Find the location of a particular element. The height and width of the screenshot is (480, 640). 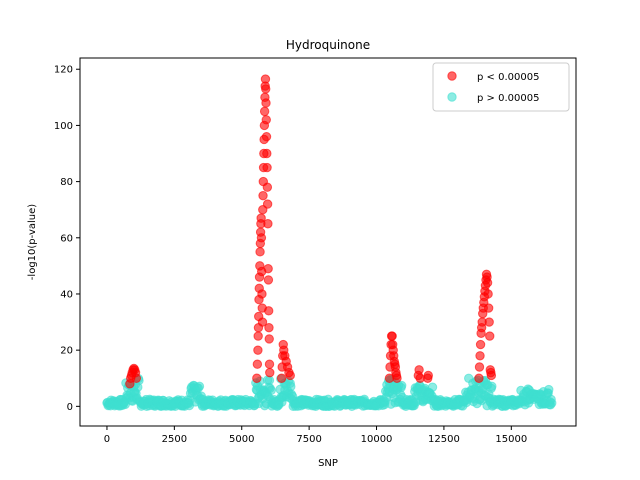

legend-marker-teal is located at coordinates (452, 97).